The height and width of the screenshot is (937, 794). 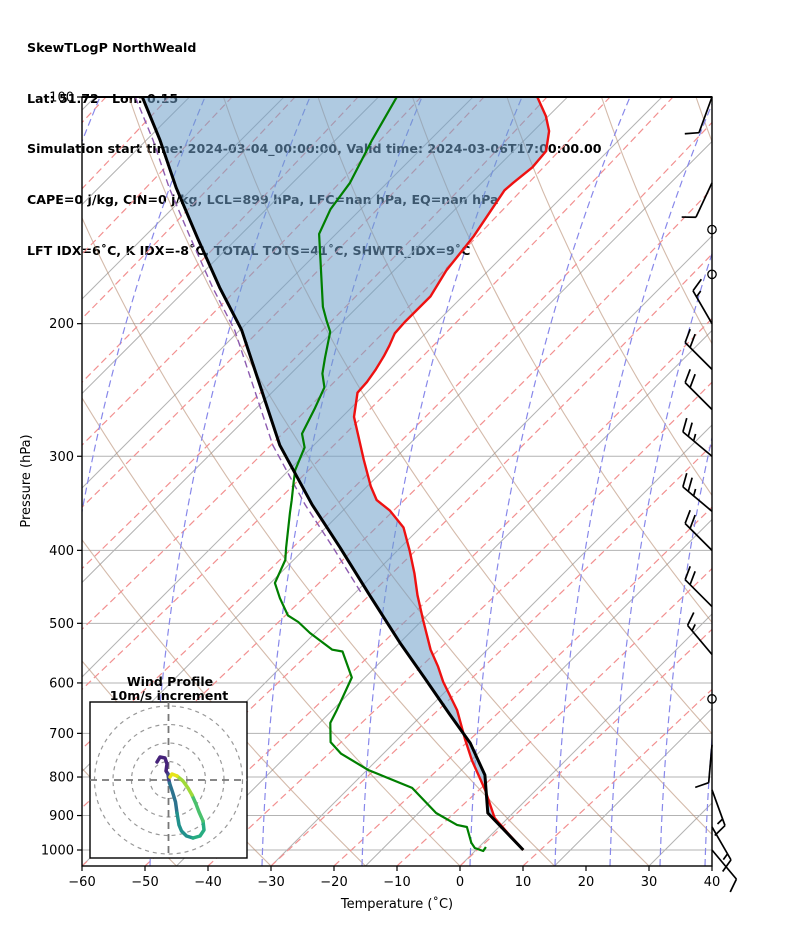 What do you see at coordinates (396, 904) in the screenshot?
I see `x-axis-label: Temperature (˚C)` at bounding box center [396, 904].